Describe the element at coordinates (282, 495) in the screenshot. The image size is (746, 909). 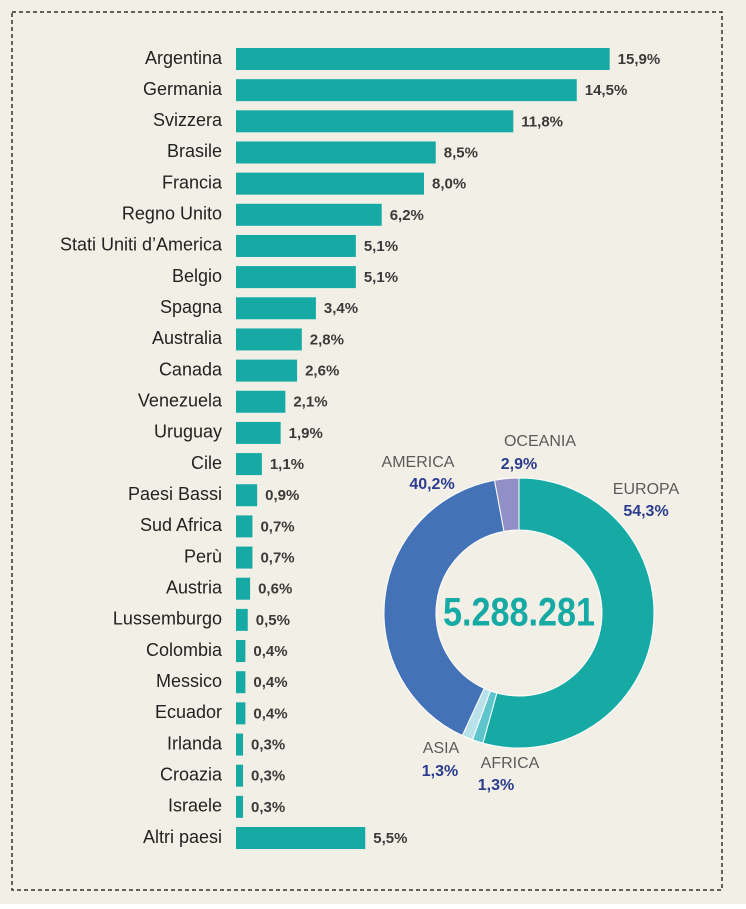
I see `value-label: 0,9%` at that location.